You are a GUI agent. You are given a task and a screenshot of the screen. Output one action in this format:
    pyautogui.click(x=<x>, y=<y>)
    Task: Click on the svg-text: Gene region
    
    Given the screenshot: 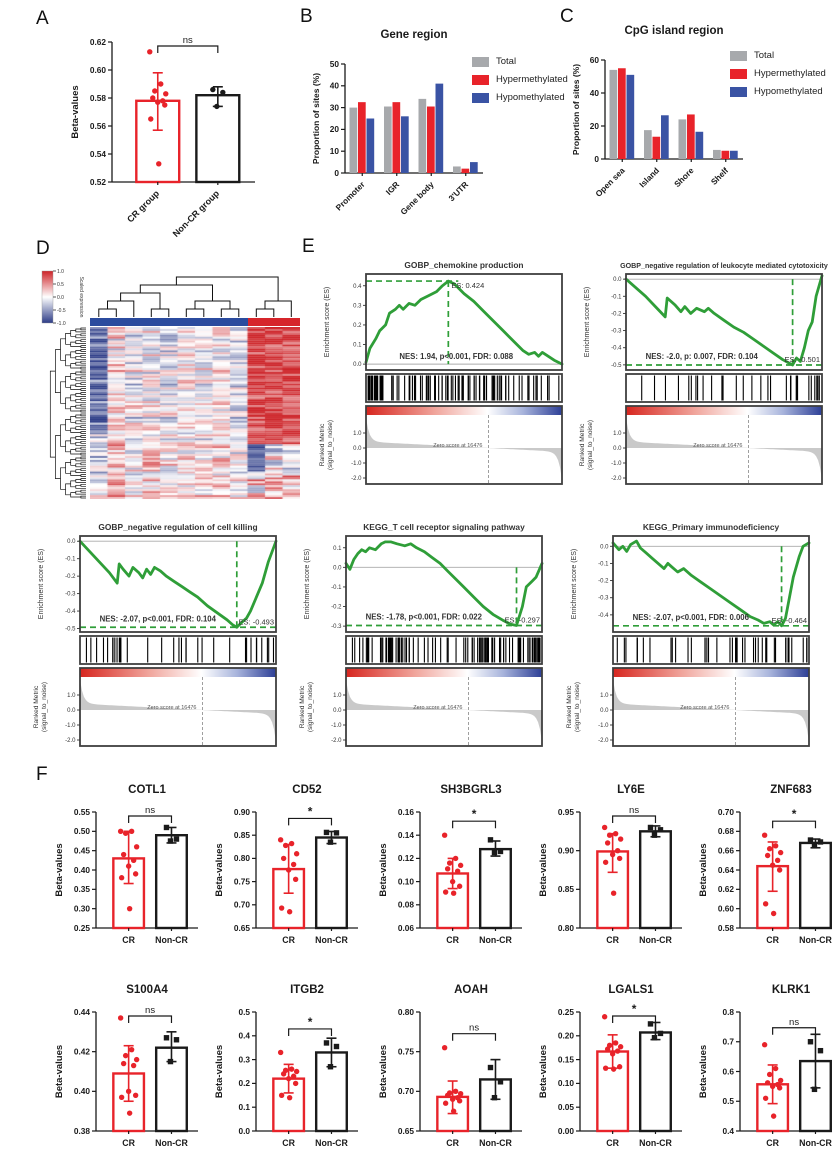 What is the action you would take?
    pyautogui.click(x=413, y=35)
    